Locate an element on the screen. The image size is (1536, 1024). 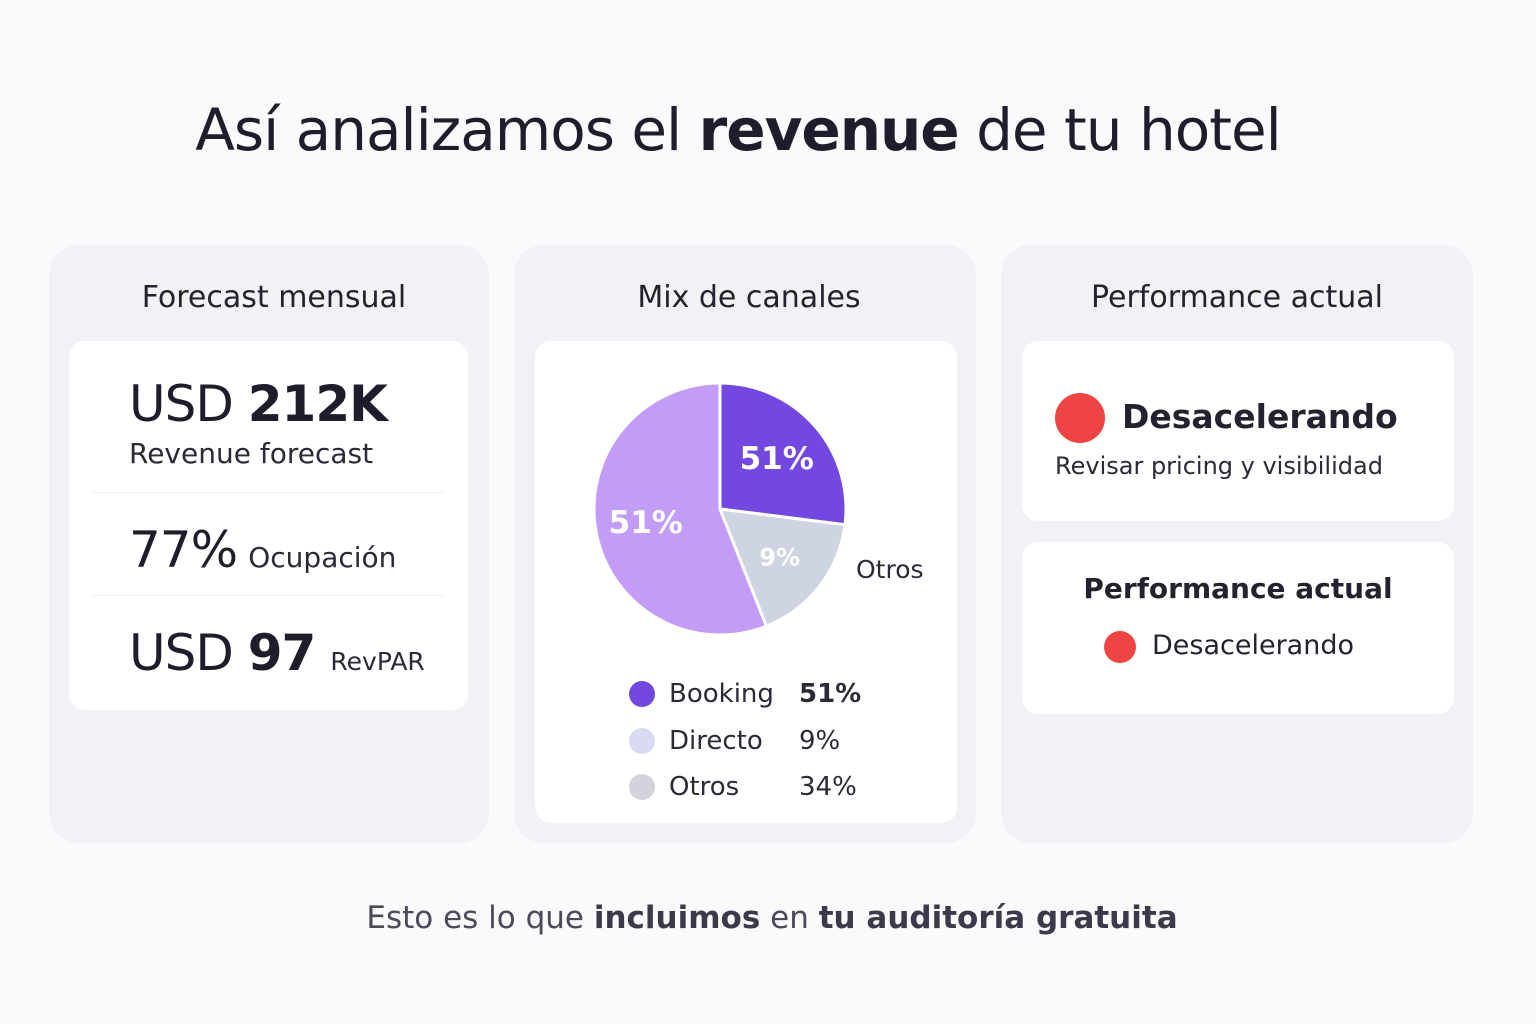
status-label: Desacelerando is located at coordinates (1260, 416).